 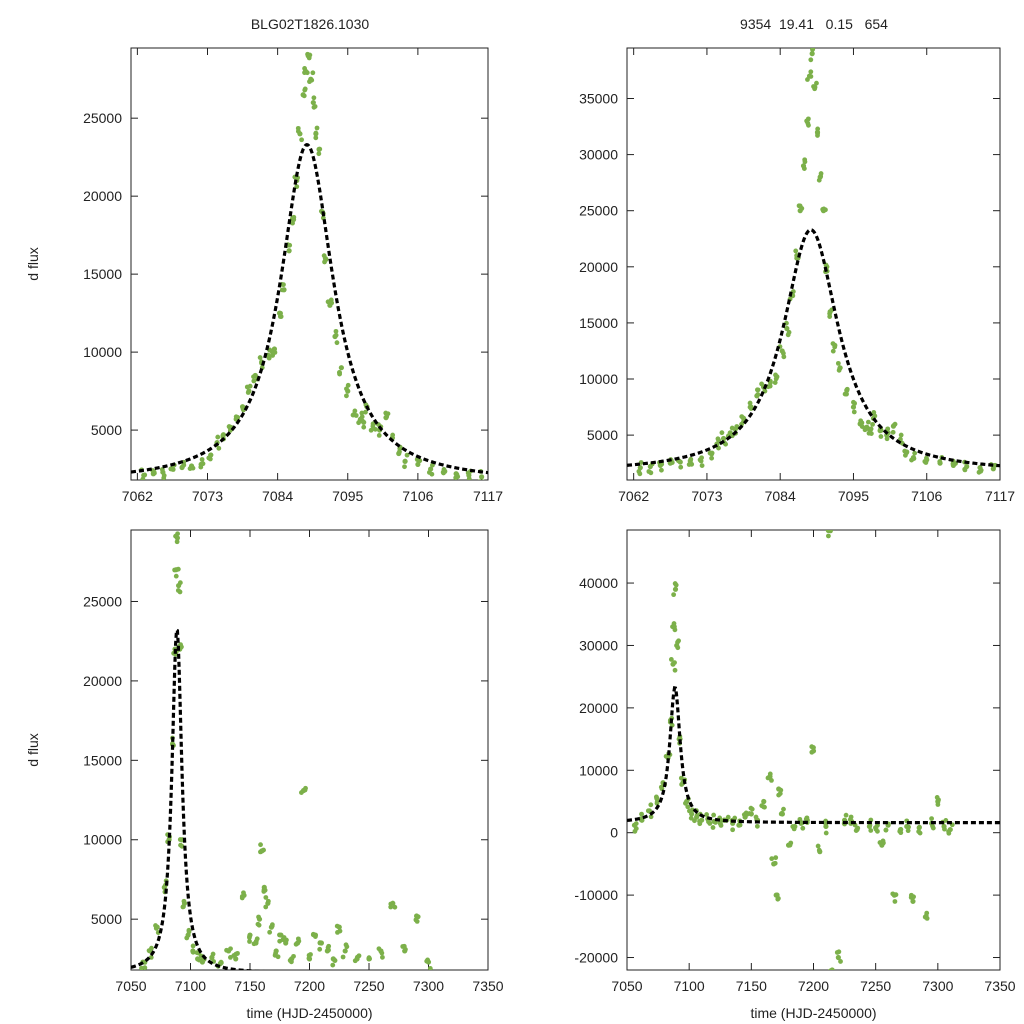 I want to click on data-cloud, so click(x=817, y=262).